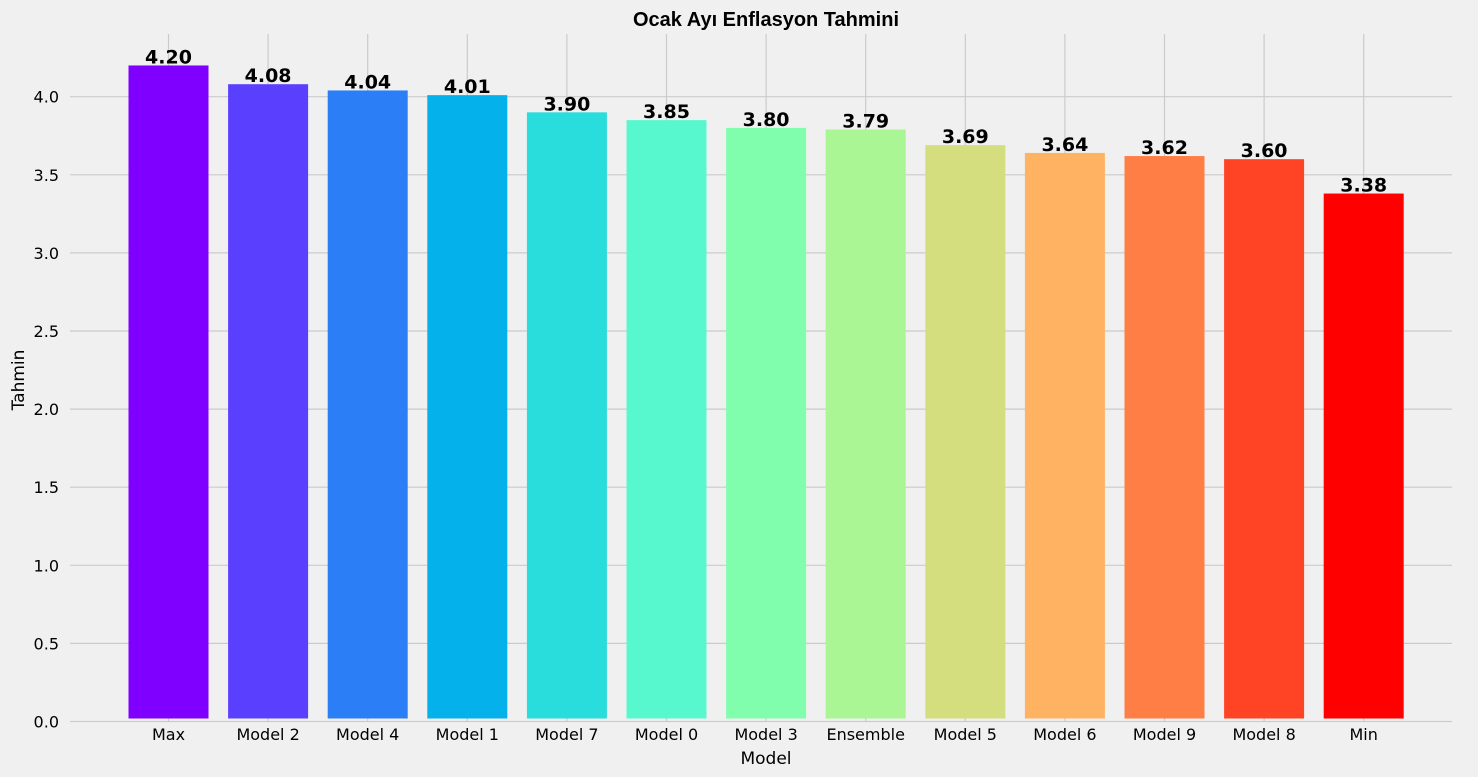 This screenshot has width=1478, height=777. I want to click on x-tick-label: Model 8, so click(1263, 734).